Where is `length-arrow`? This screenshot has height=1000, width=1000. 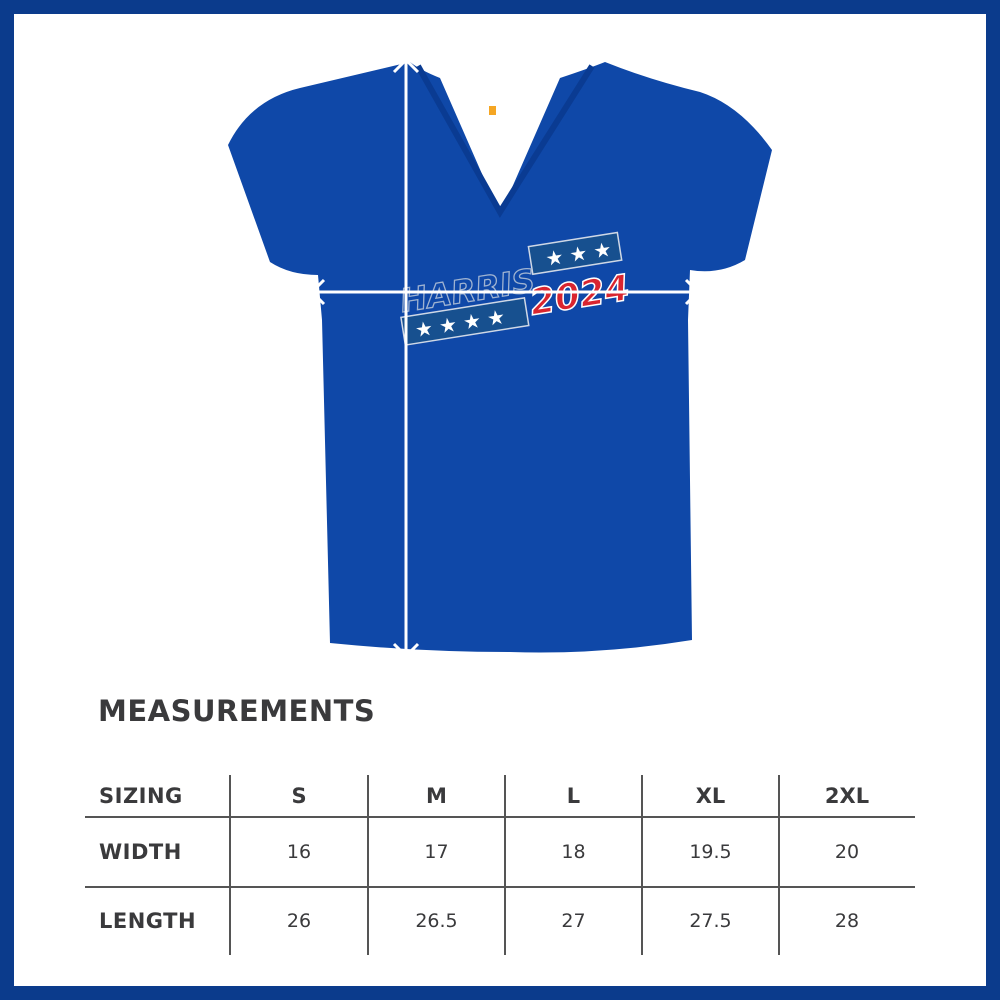
length-arrow is located at coordinates (406, 358).